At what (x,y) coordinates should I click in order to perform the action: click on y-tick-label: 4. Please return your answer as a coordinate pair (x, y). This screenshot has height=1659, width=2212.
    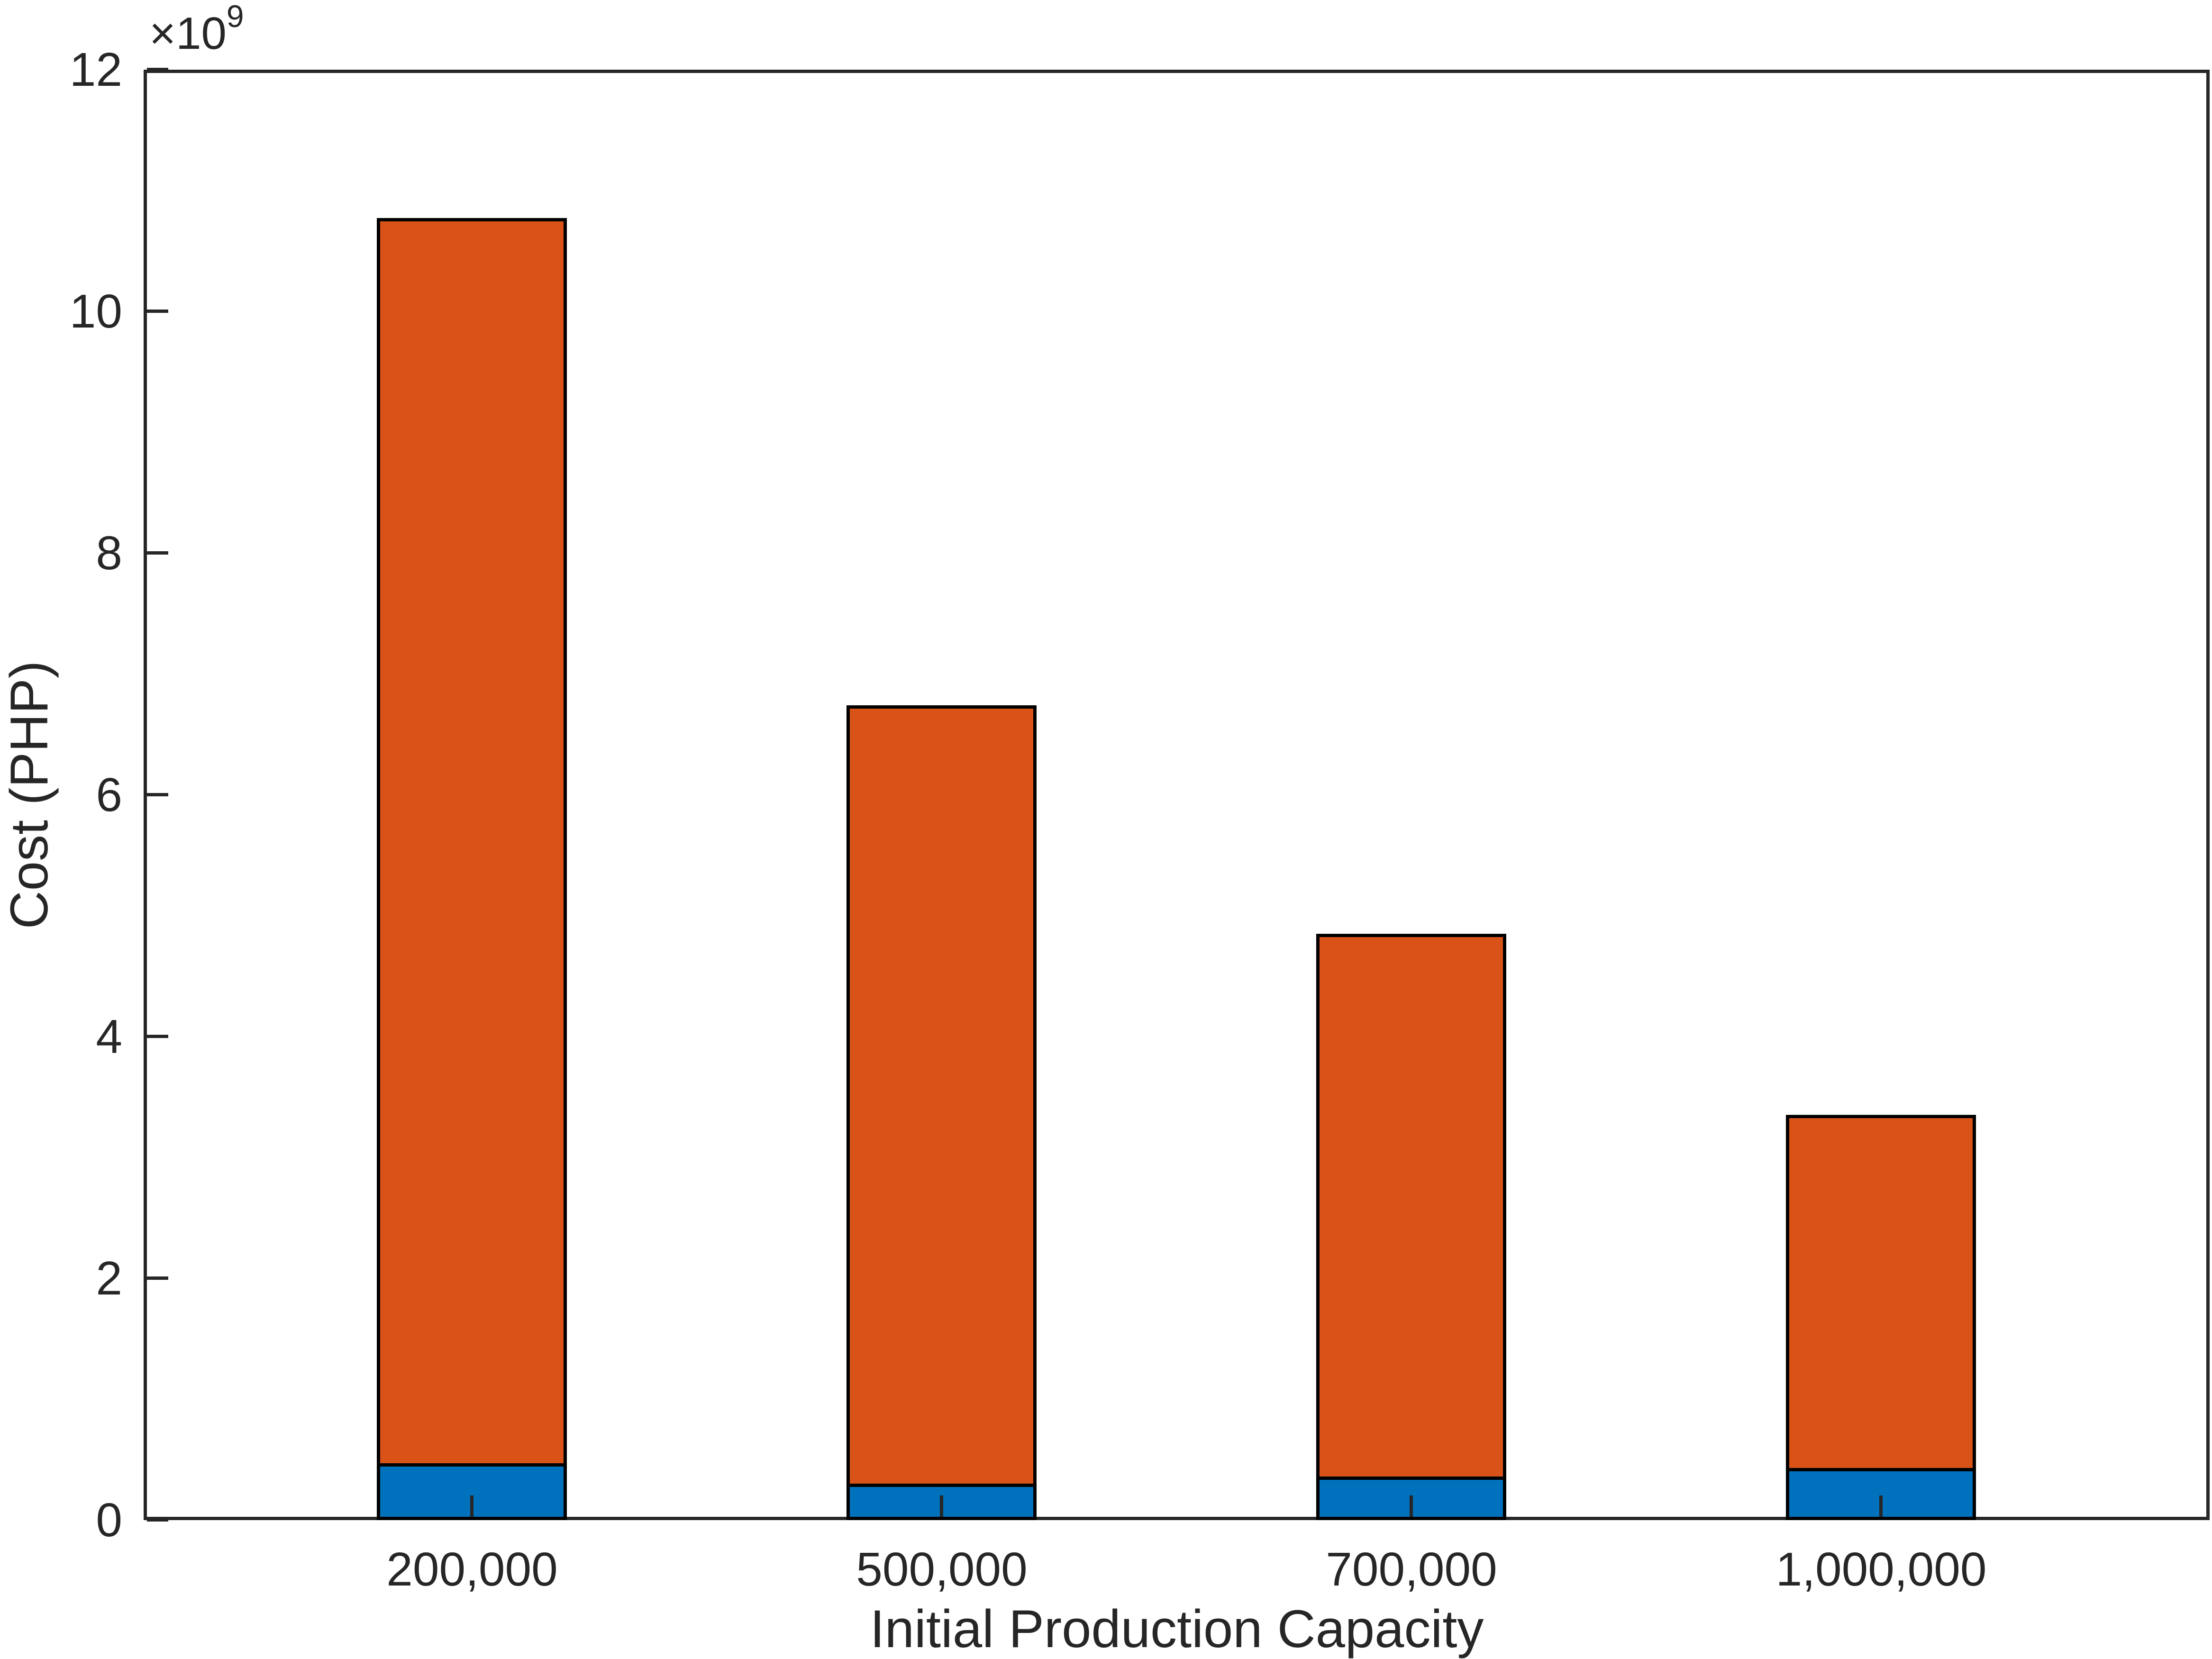
    Looking at the image, I should click on (109, 1036).